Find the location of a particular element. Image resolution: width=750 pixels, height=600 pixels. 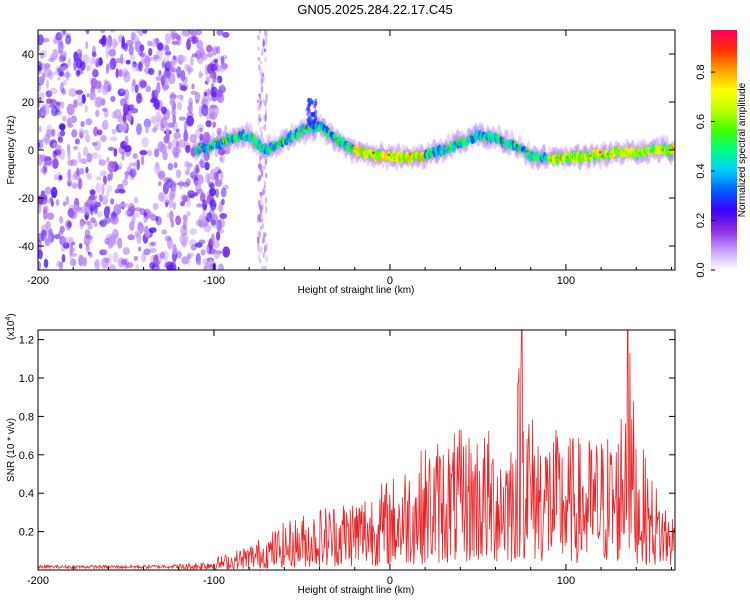

x-tick-label: 100 is located at coordinates (566, 581).